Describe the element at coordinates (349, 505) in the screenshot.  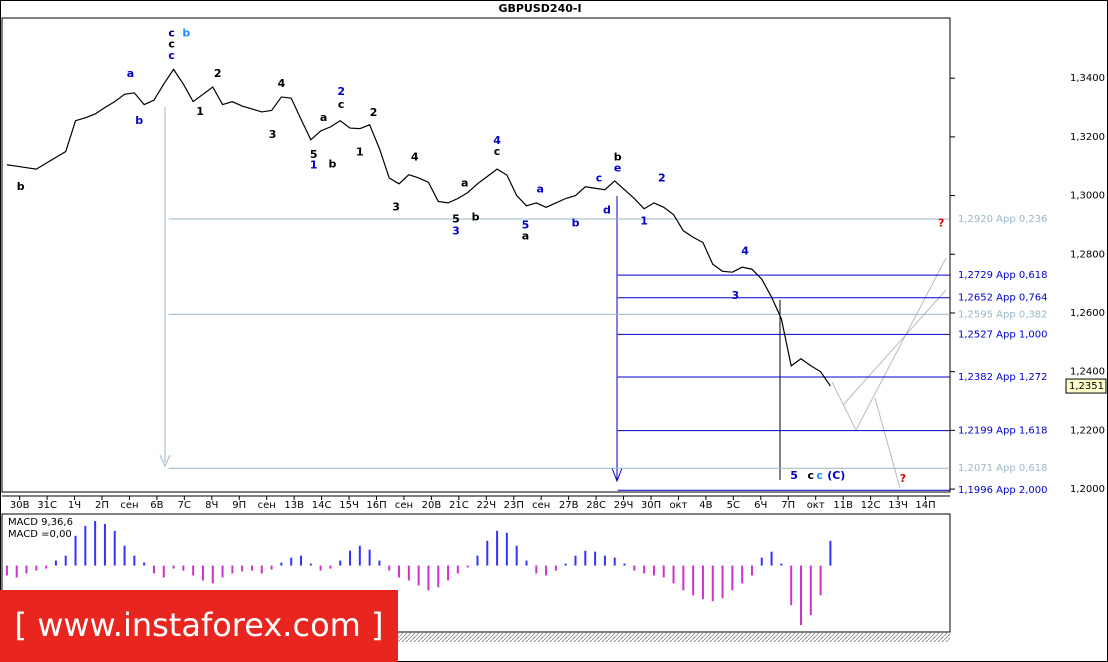
I see `x-tick-label: 15Ч` at that location.